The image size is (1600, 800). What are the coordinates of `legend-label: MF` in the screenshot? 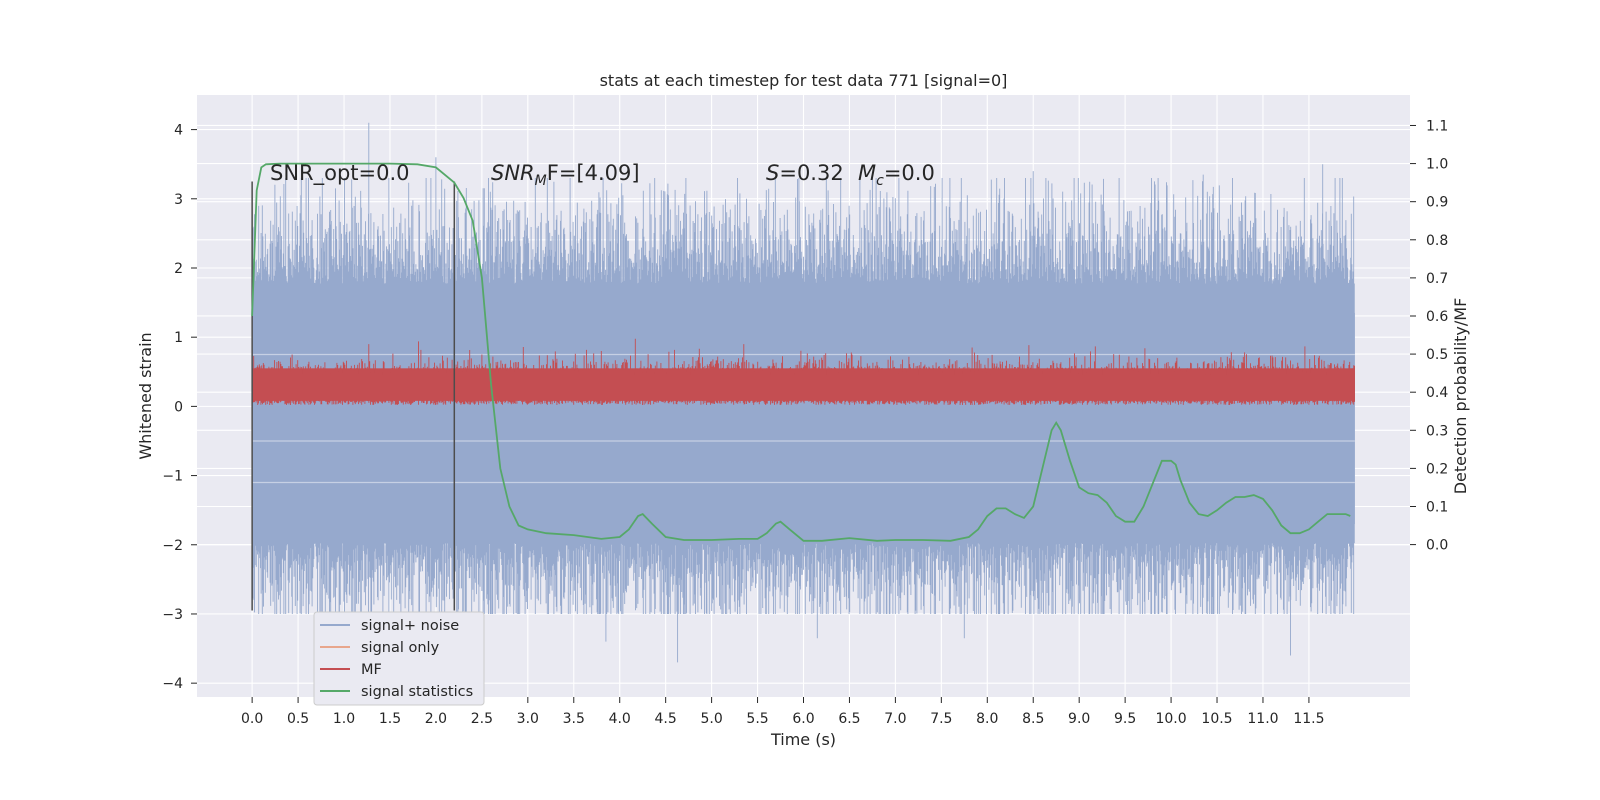 It's located at (371, 670).